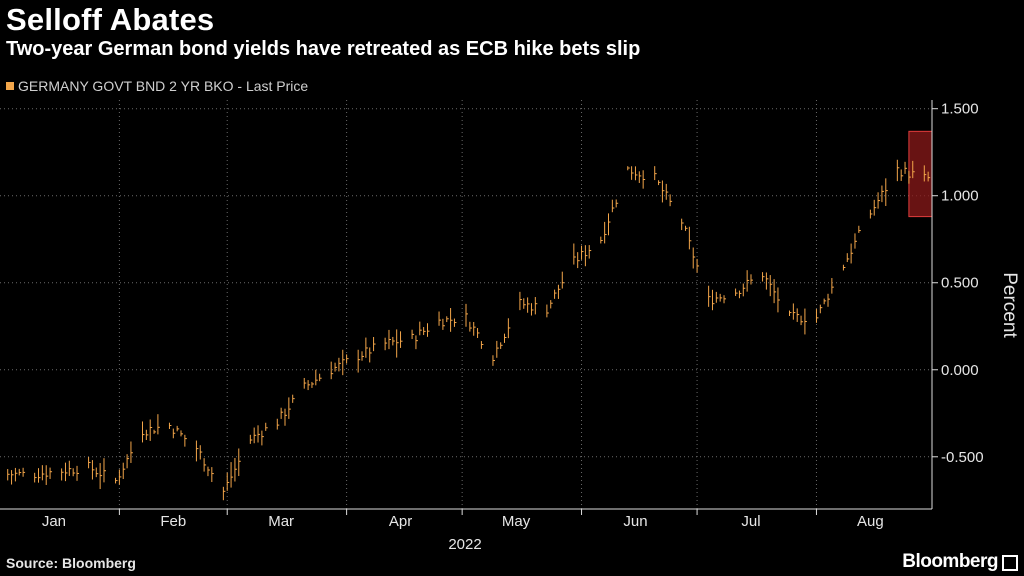 The height and width of the screenshot is (576, 1024). I want to click on y-tick-label: 1.500, so click(960, 109).